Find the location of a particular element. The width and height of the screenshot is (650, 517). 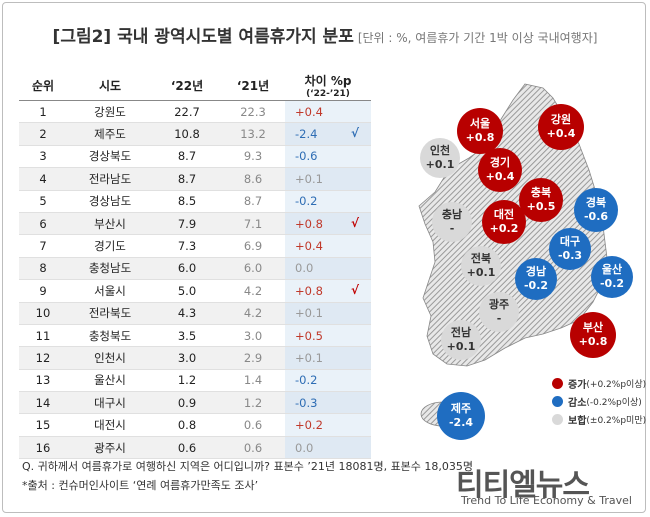

table-row: 15 대전시 0.8 0.6 +0.2 is located at coordinates (195, 425).